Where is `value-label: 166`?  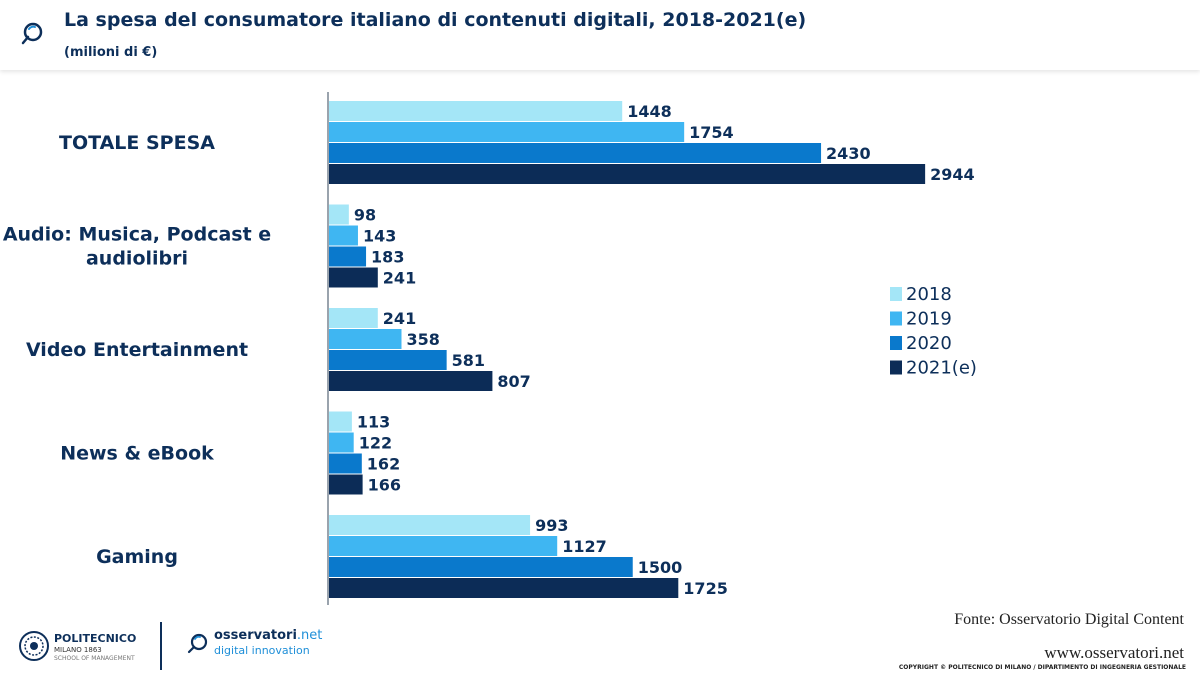
value-label: 166 is located at coordinates (384, 485).